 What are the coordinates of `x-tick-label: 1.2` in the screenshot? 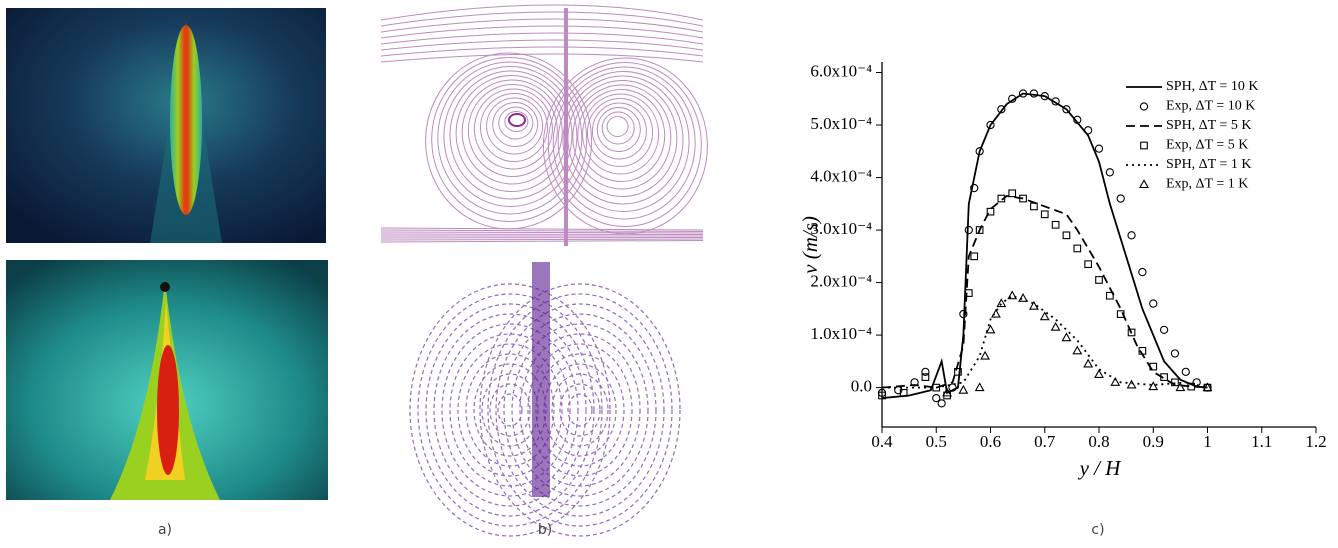 It's located at (1315, 441).